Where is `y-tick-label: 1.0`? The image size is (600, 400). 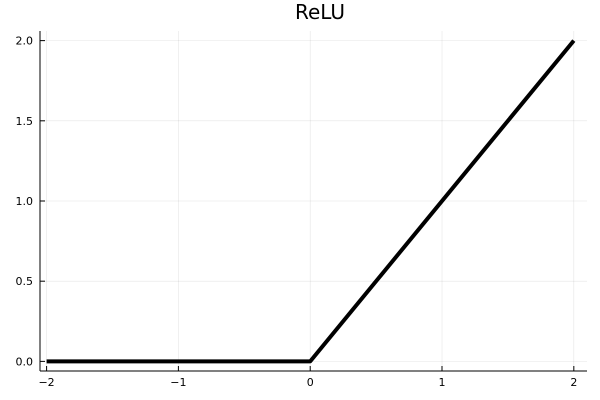
y-tick-label: 1.0 is located at coordinates (25, 201).